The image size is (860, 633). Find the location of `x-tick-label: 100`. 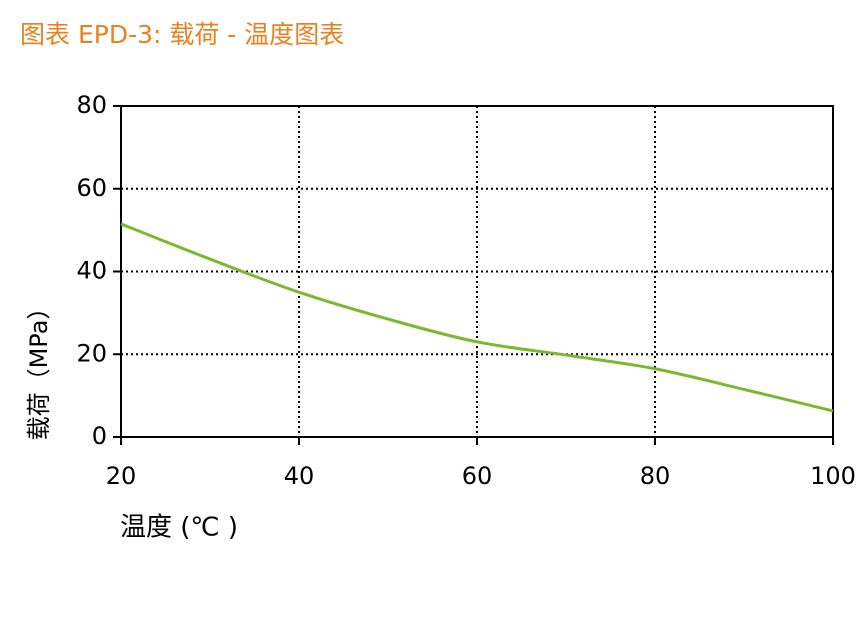

x-tick-label: 100 is located at coordinates (833, 476).